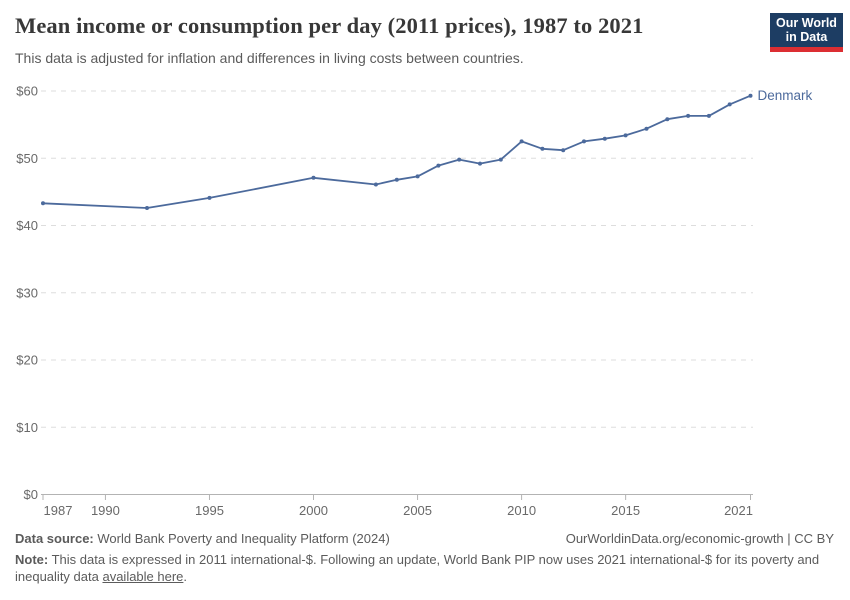 The height and width of the screenshot is (600, 850). I want to click on data-point-2018, so click(688, 115).